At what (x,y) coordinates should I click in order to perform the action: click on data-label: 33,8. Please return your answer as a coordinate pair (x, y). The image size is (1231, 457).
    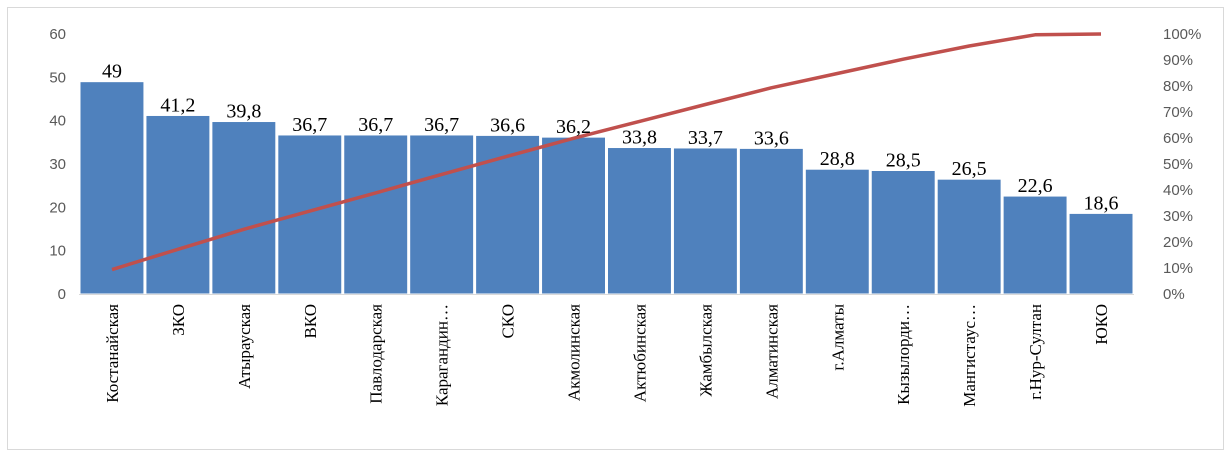
    Looking at the image, I should click on (639, 138).